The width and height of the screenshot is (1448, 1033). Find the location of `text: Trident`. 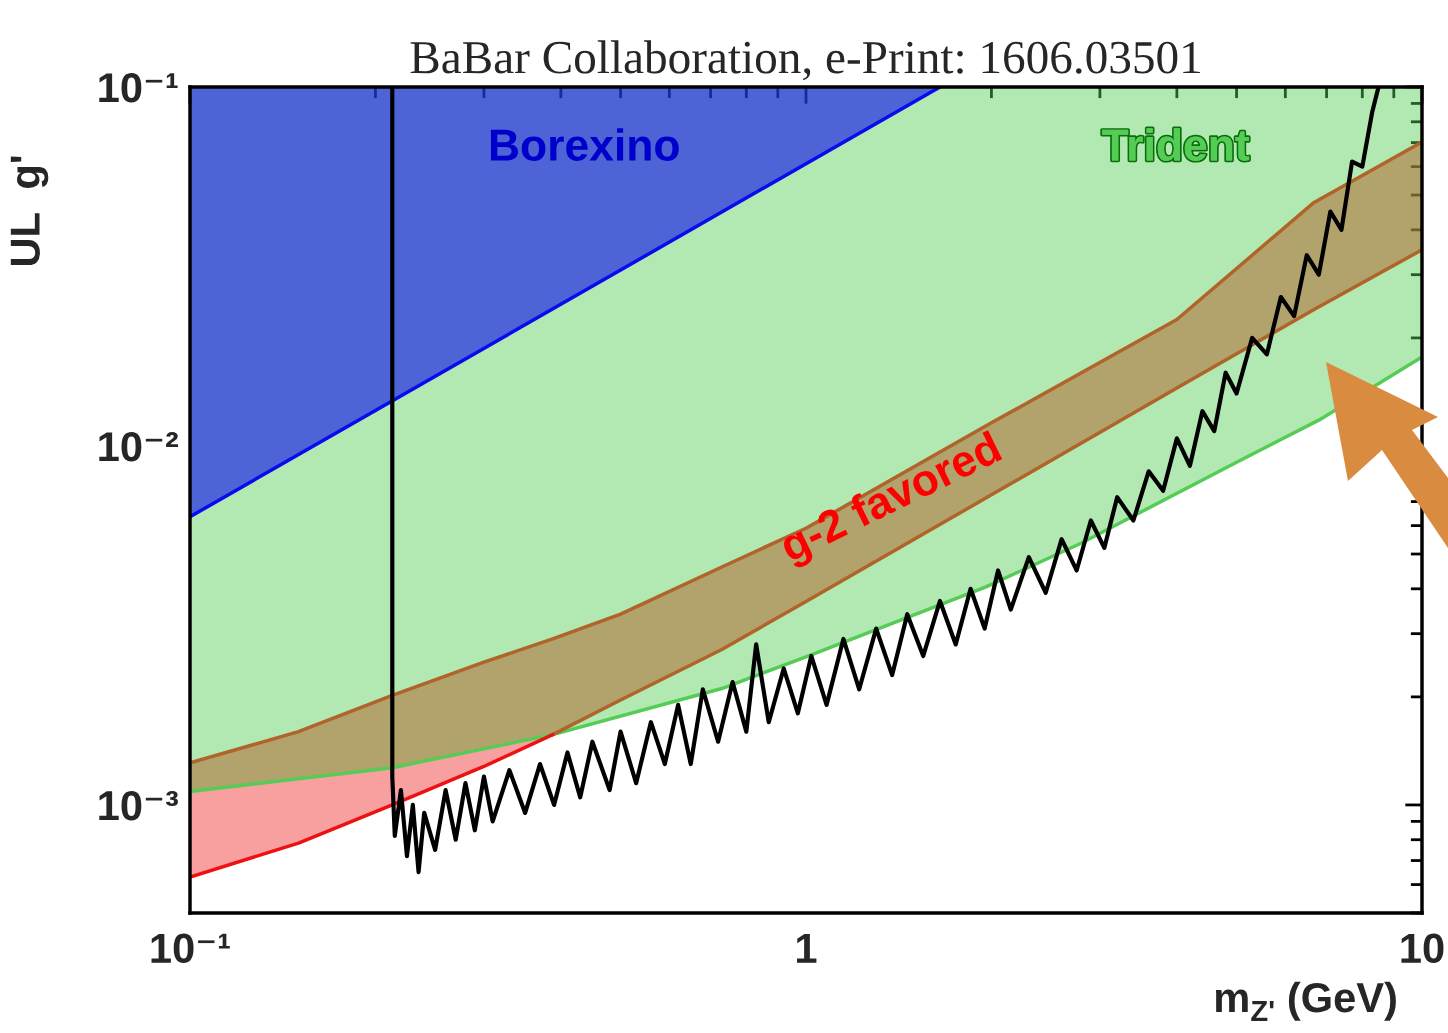

text: Trident is located at coordinates (1176, 144).